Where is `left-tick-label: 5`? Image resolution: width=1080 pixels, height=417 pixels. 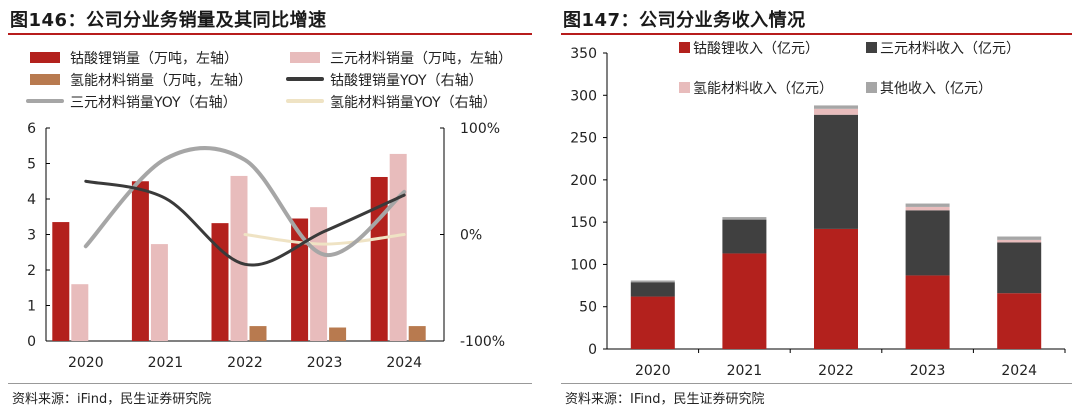
left-tick-label: 5 is located at coordinates (31, 165).